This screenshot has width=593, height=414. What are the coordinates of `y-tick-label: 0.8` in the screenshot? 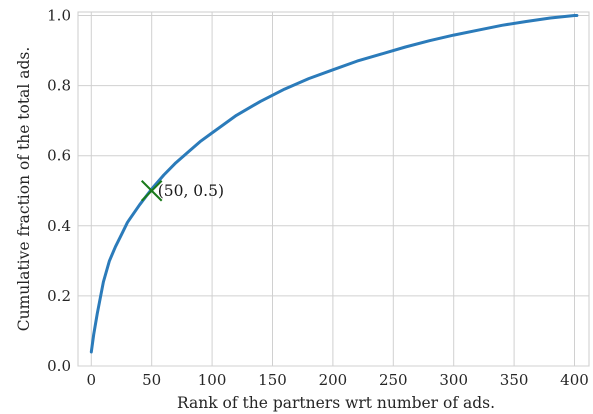 It's located at (59, 86).